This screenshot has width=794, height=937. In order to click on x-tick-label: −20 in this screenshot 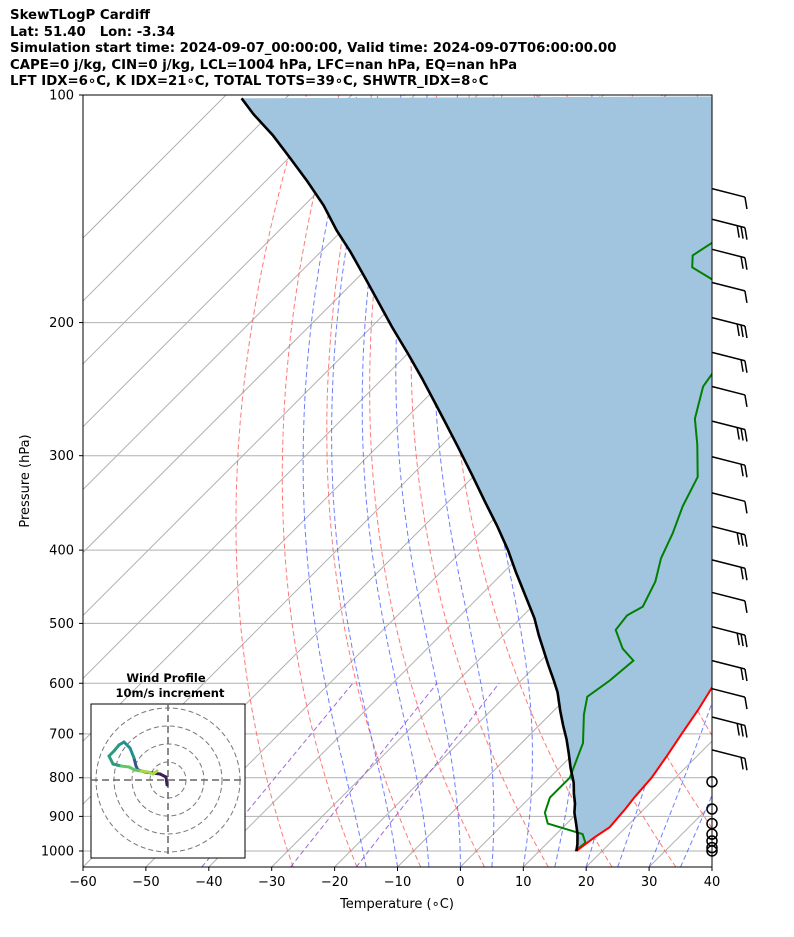, I will do `click(334, 882)`.